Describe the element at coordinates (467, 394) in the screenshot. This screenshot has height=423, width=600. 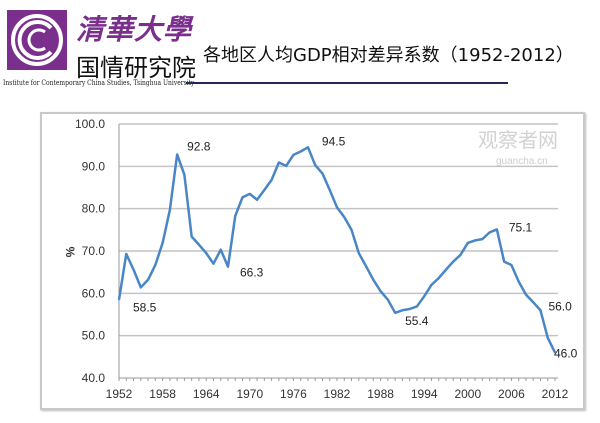
I see `x-tick-label: 2000` at that location.